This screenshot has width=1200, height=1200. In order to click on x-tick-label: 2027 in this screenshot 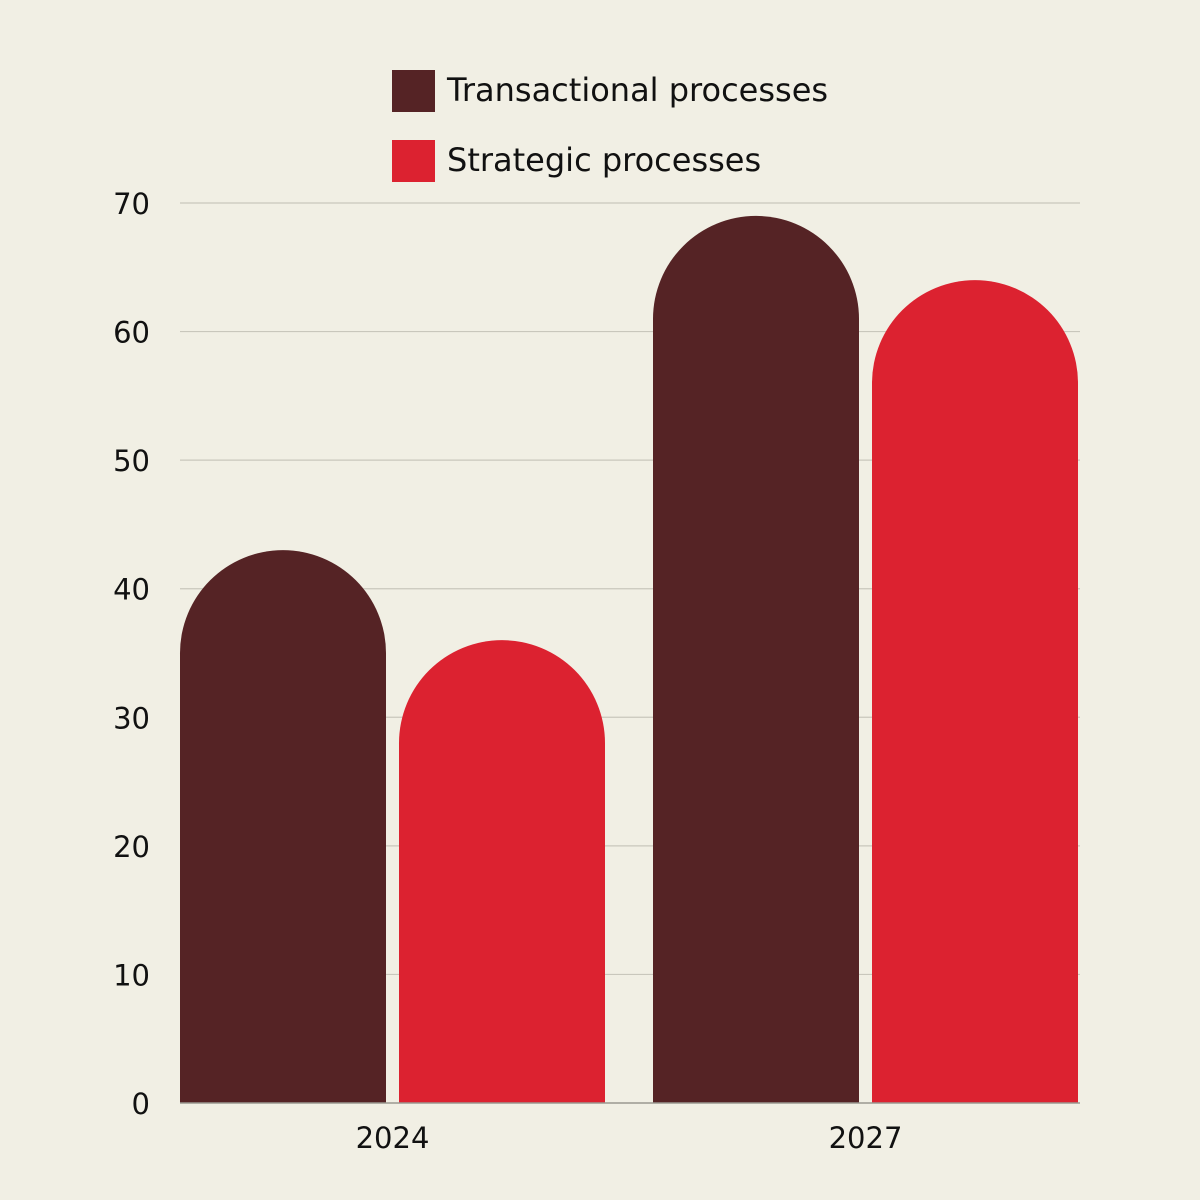, I will do `click(866, 1138)`.